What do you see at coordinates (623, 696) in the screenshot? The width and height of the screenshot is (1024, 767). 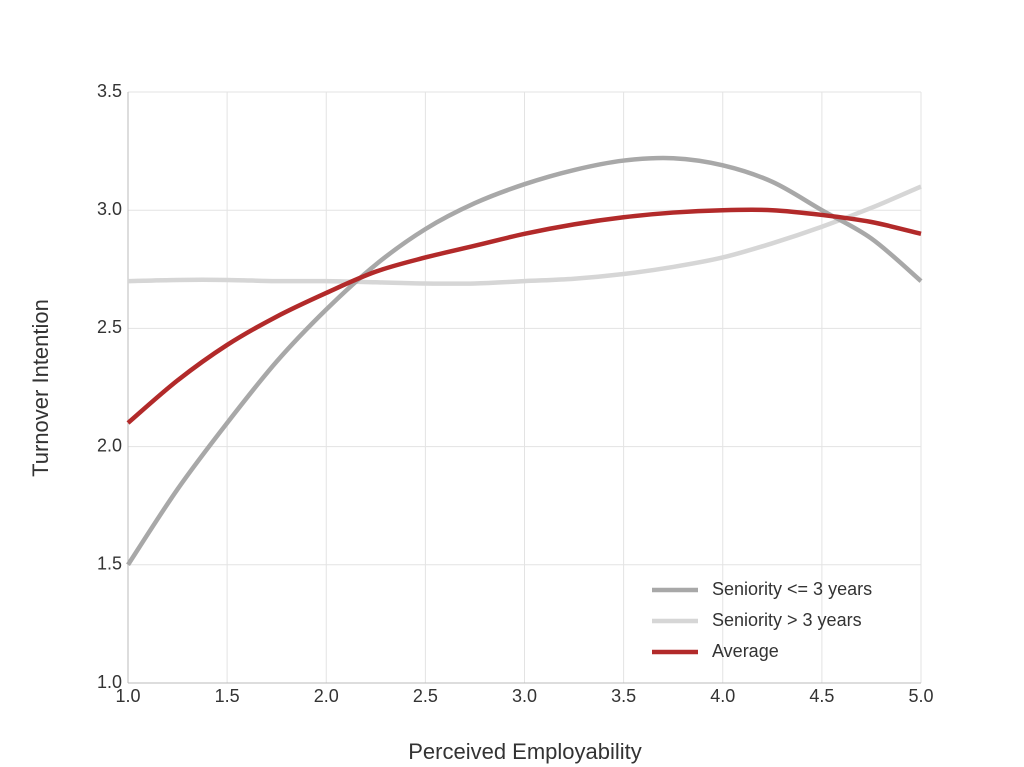 I see `x-tick-label: 3.5` at bounding box center [623, 696].